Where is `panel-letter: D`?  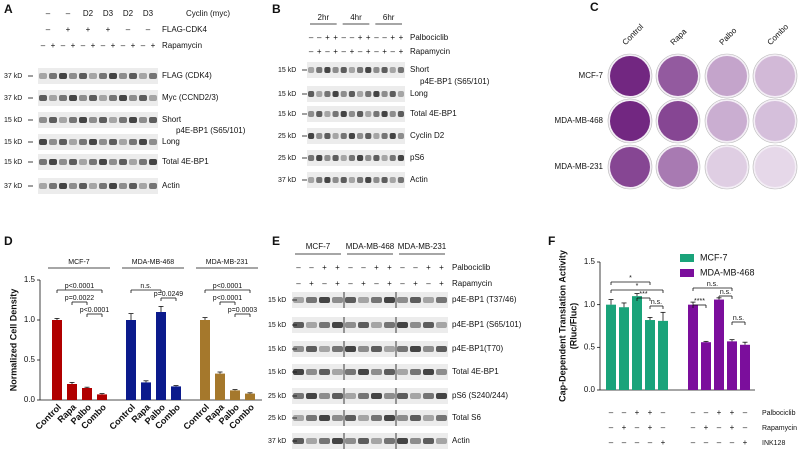 panel-letter: D is located at coordinates (8, 241).